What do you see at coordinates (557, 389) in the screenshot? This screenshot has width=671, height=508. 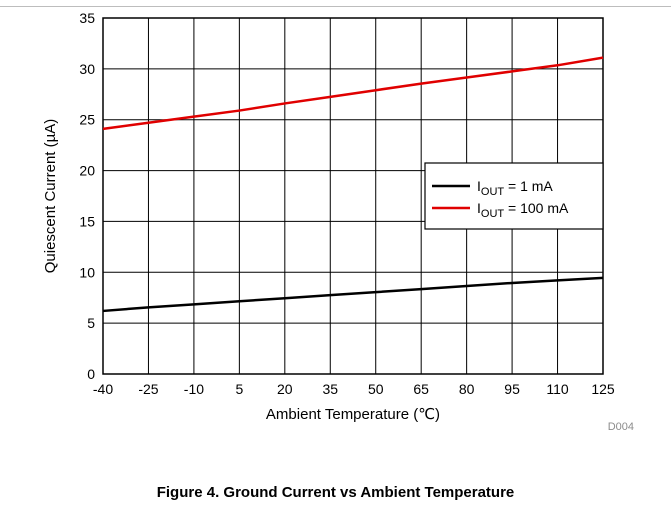 I see `x-tick-label: 110` at bounding box center [557, 389].